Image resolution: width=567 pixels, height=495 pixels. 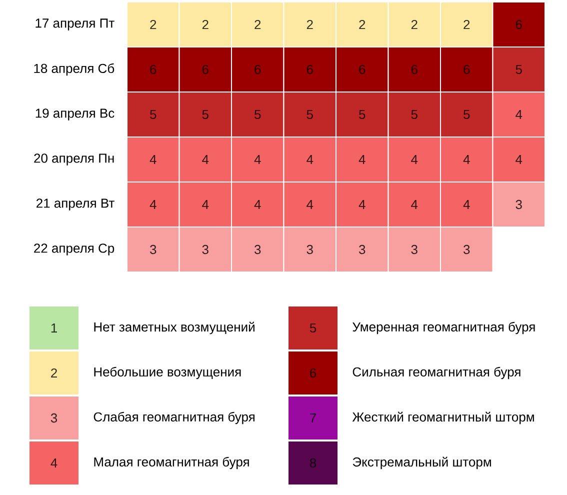 What do you see at coordinates (174, 328) in the screenshot?
I see `category-label: Нет заметных возмущений` at bounding box center [174, 328].